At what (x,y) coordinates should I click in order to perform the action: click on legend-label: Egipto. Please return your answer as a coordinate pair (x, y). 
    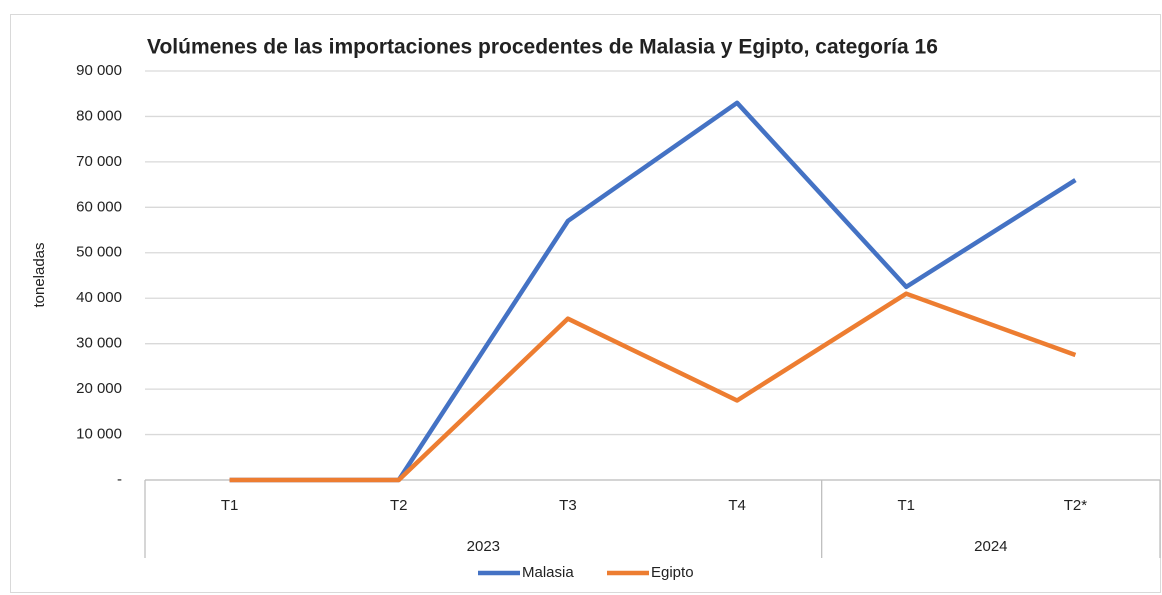
    Looking at the image, I should click on (672, 572).